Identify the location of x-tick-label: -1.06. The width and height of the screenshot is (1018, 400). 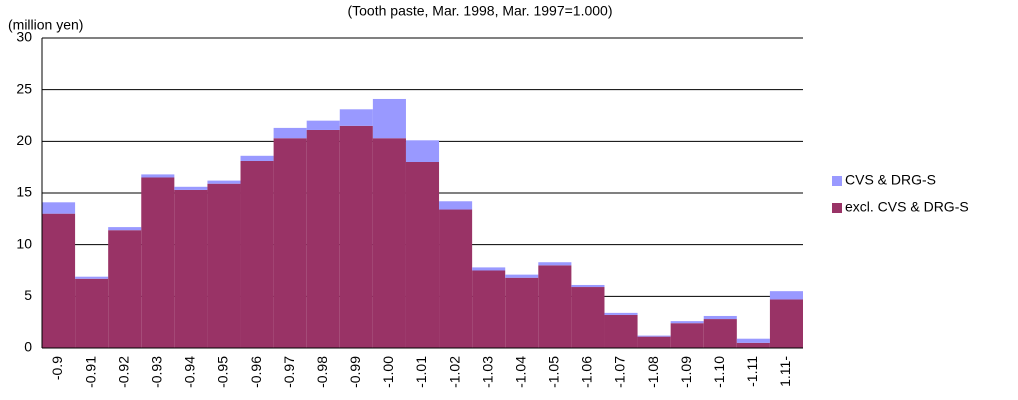
(587, 372).